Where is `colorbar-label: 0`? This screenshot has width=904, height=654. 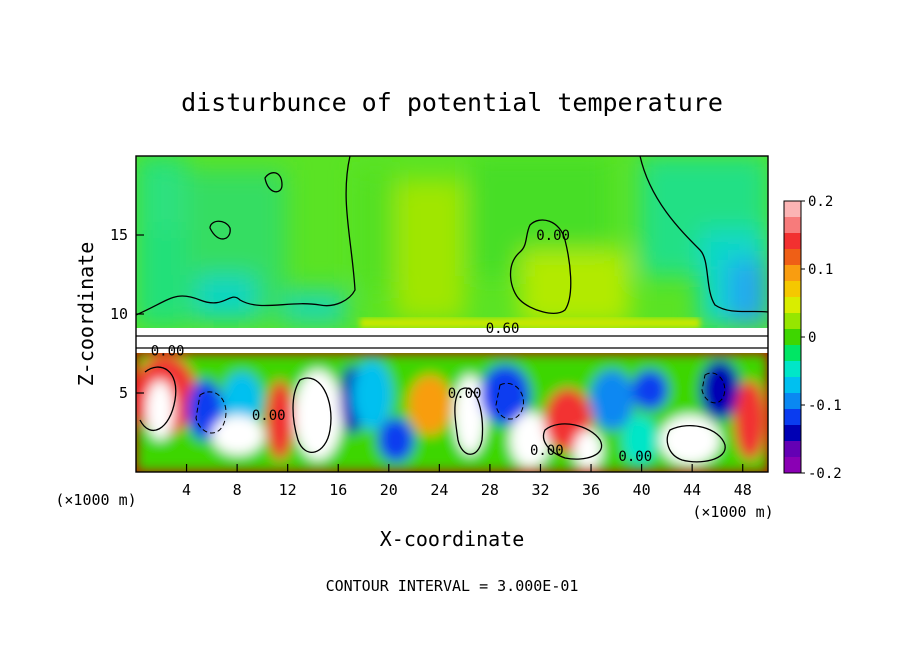 colorbar-label: 0 is located at coordinates (812, 338).